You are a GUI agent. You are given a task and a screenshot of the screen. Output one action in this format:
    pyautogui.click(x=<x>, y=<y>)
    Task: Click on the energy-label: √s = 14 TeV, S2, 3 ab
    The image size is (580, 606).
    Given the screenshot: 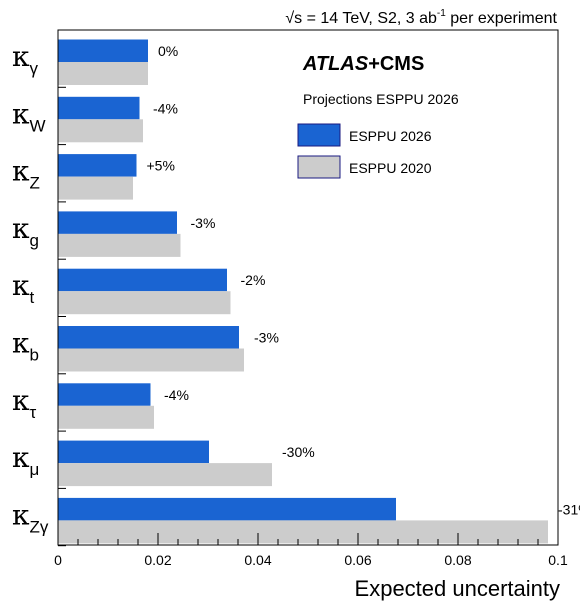 What is the action you would take?
    pyautogui.click(x=361, y=18)
    